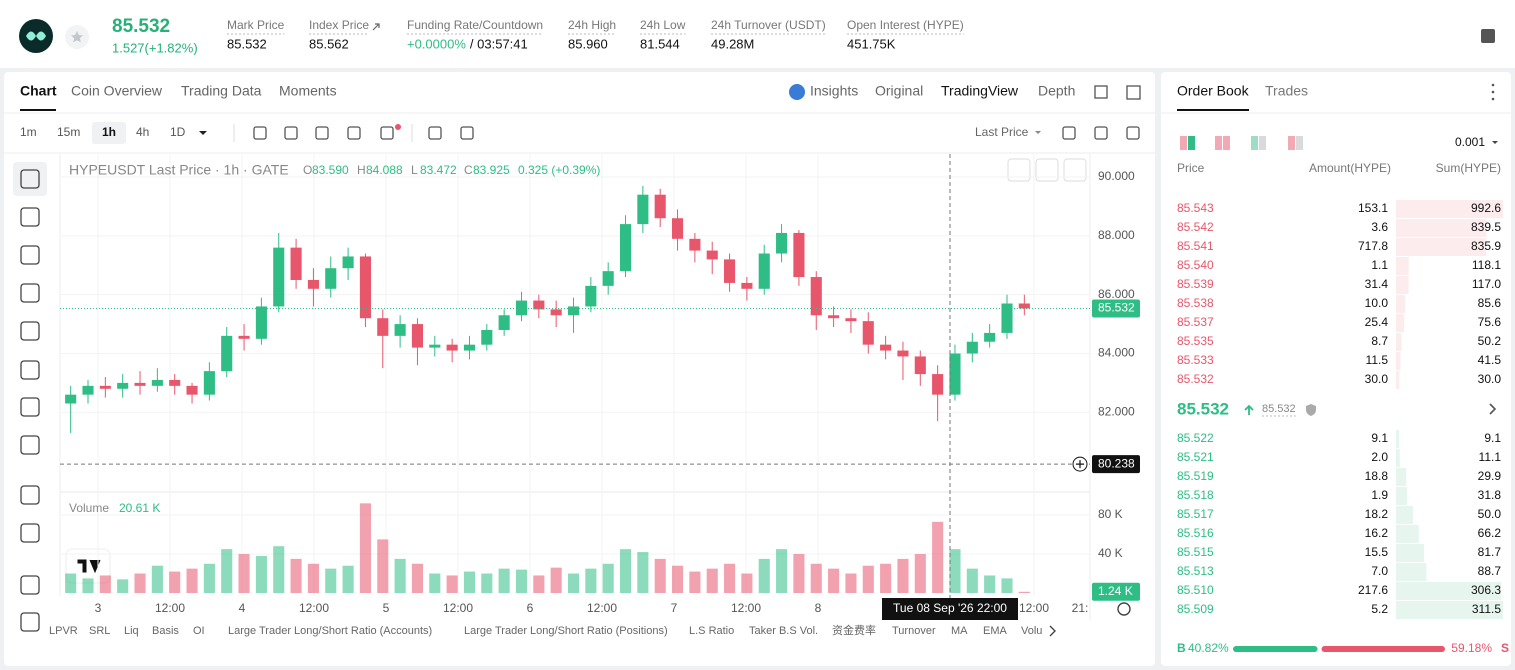 The width and height of the screenshot is (1515, 670). I want to click on order-sum: 41.5, so click(1490, 360).